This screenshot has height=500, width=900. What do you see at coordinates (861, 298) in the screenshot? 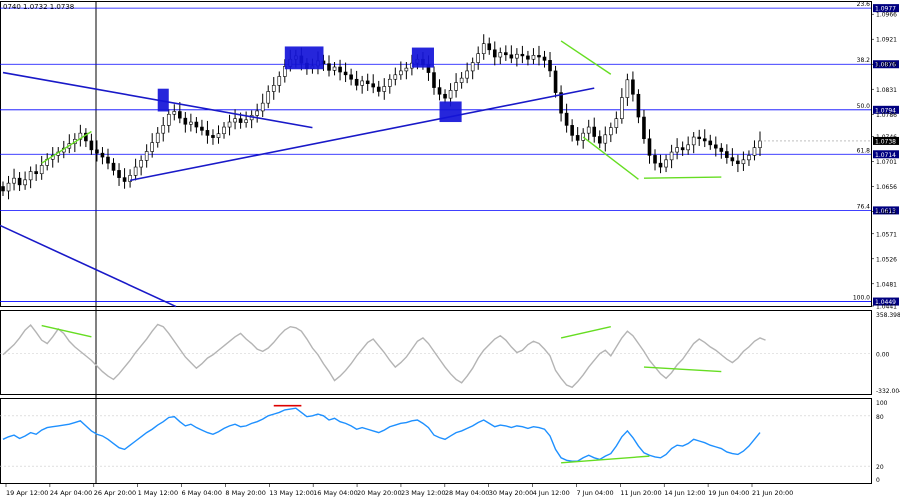
I see `fib-level-label: 100.0` at bounding box center [861, 298].